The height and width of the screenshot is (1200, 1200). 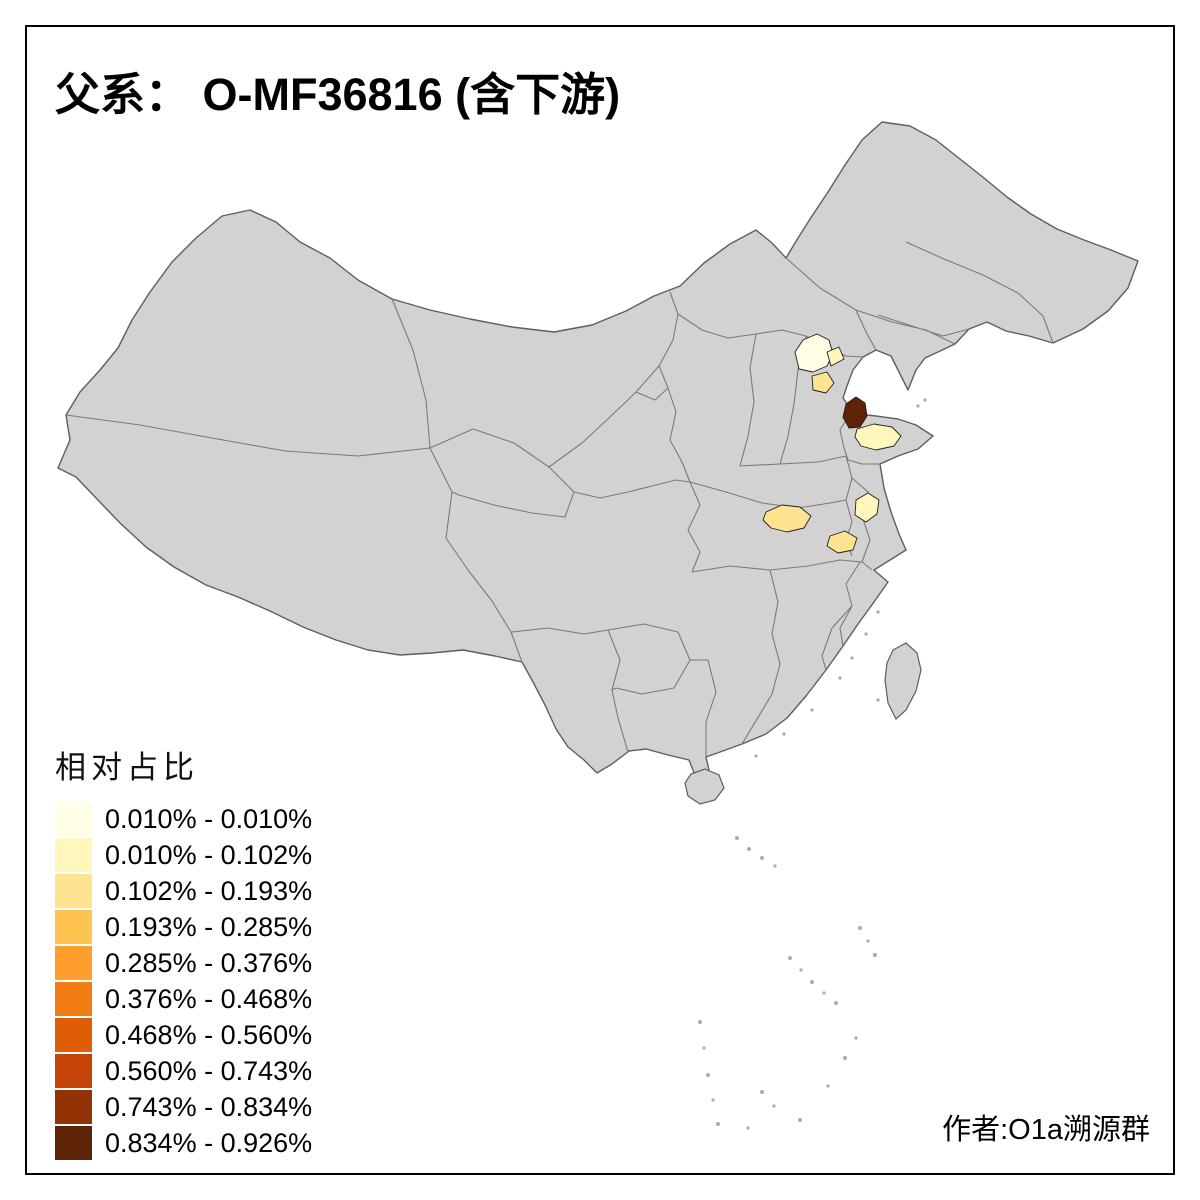 I want to click on legend-item: 0.468% - 0.560%, so click(x=183, y=1035).